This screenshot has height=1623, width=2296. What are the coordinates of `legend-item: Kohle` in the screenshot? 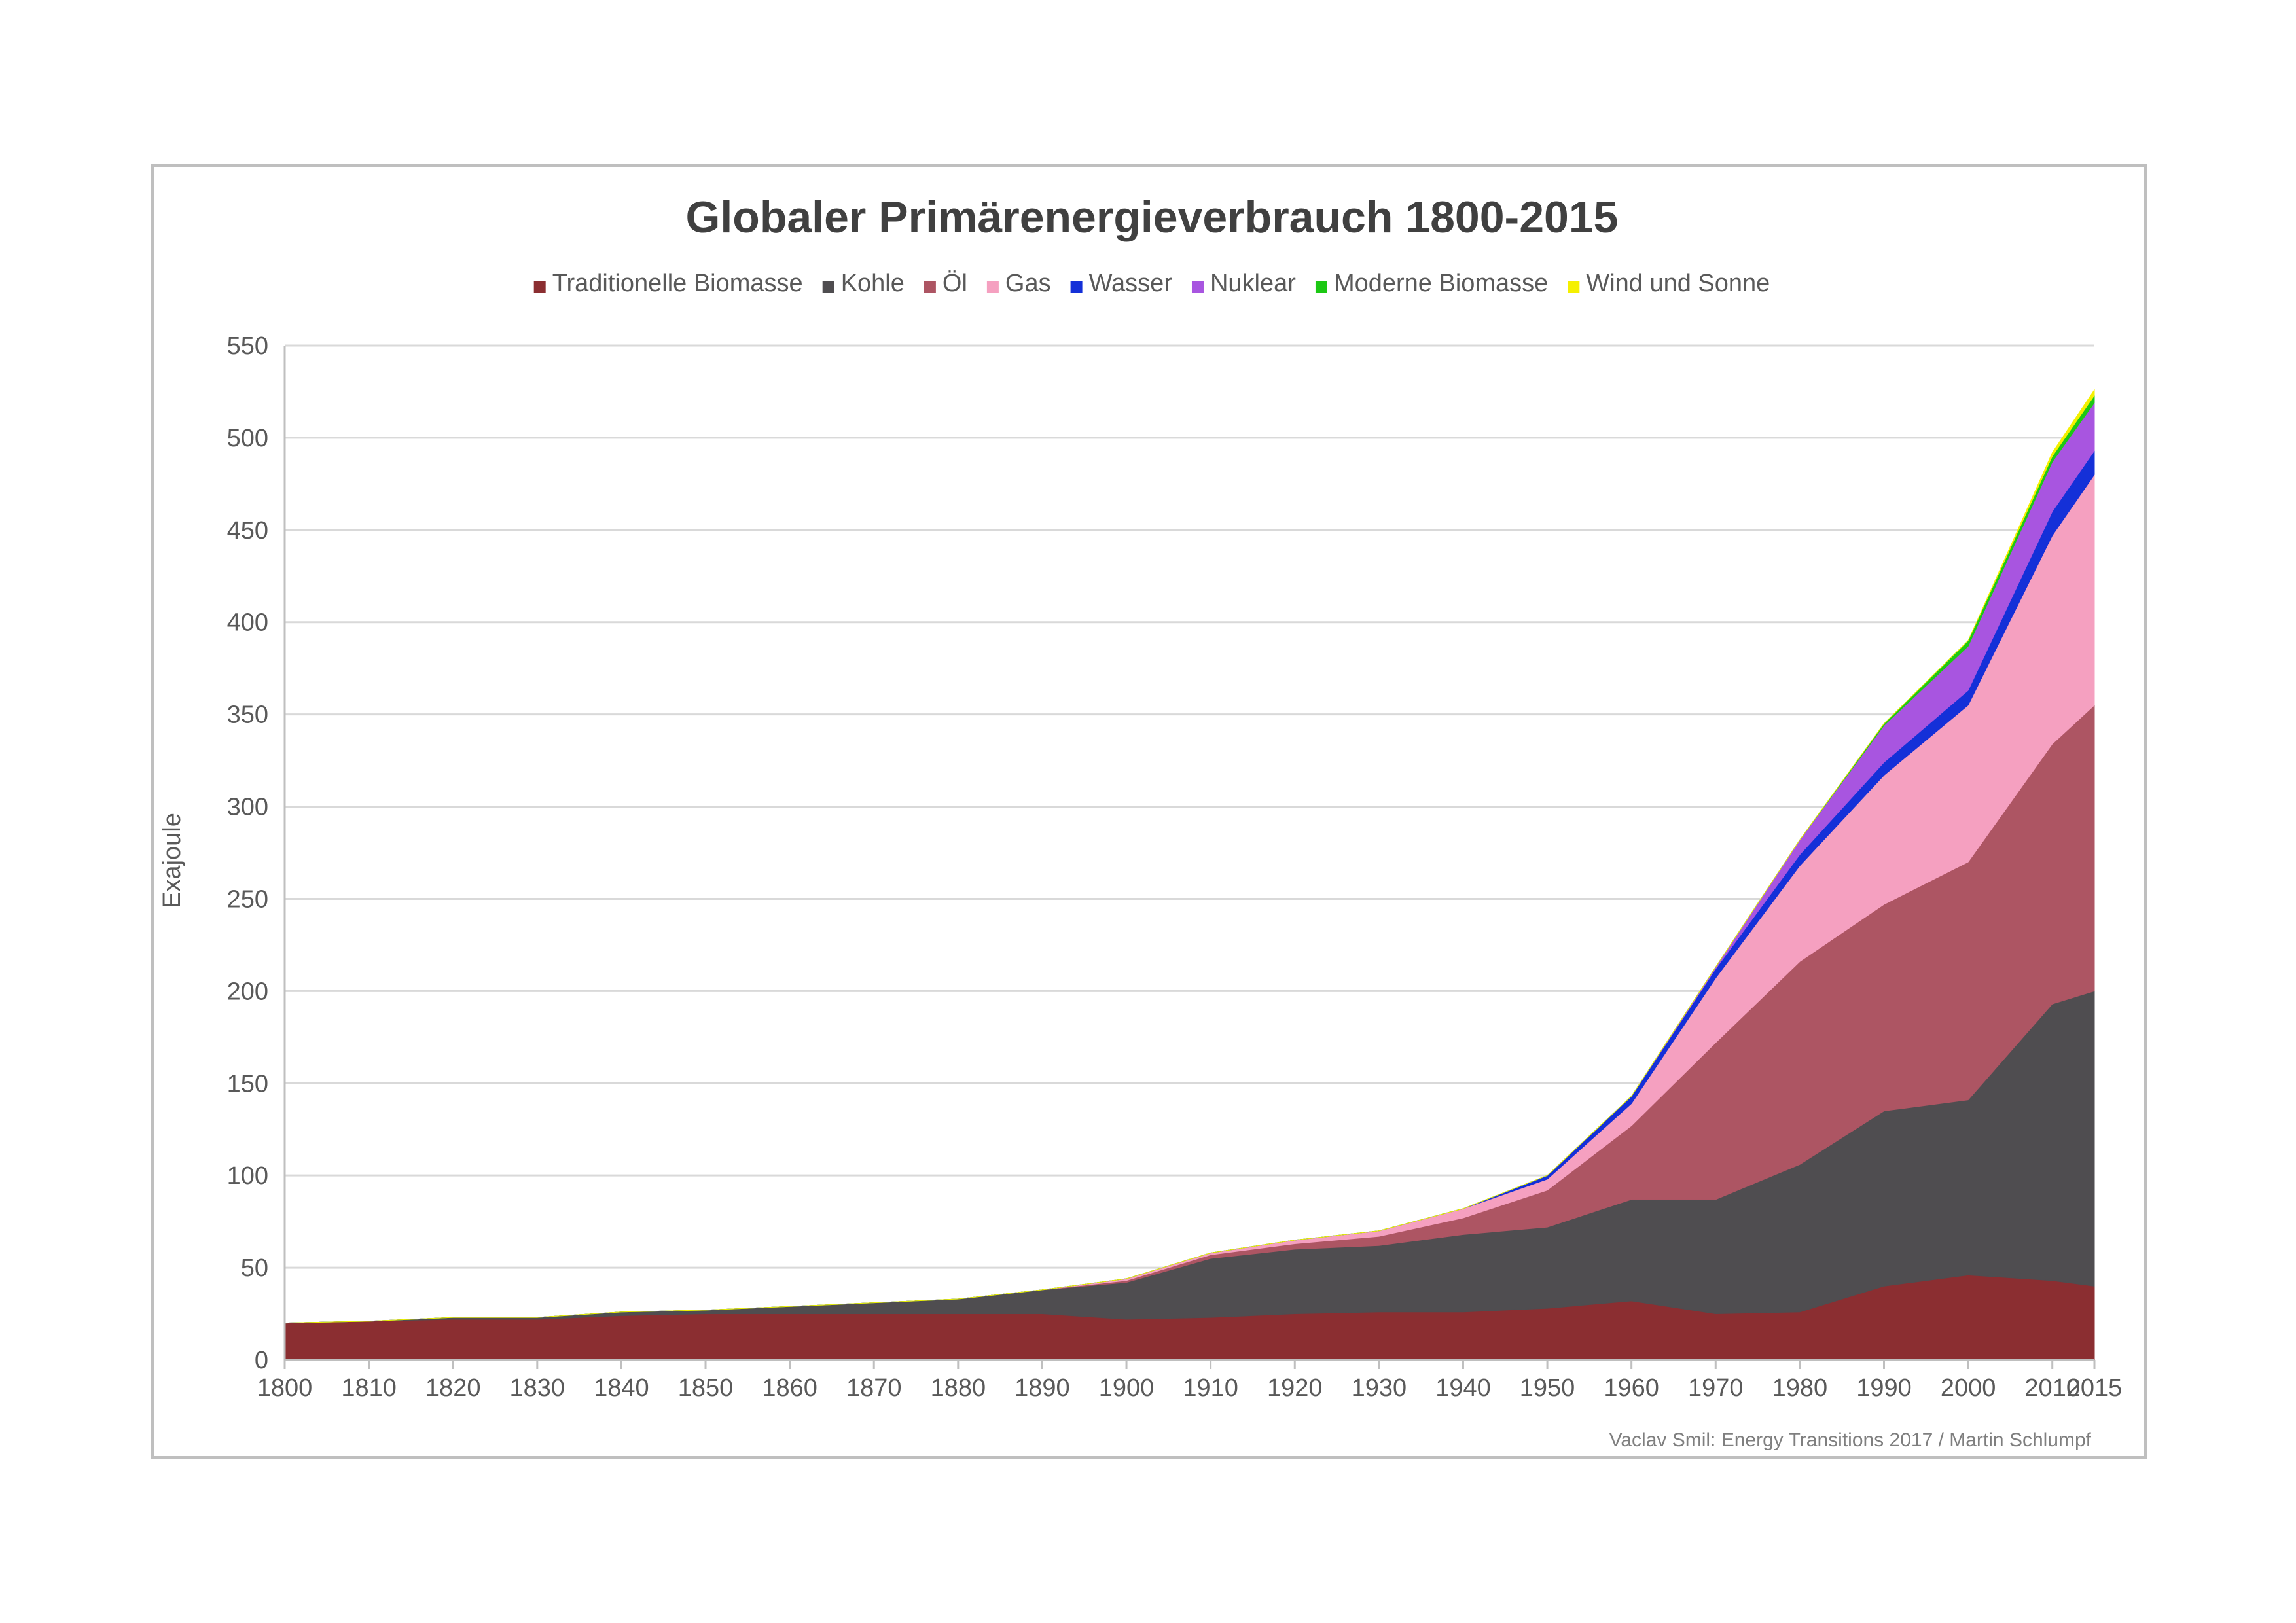 It's located at (863, 283).